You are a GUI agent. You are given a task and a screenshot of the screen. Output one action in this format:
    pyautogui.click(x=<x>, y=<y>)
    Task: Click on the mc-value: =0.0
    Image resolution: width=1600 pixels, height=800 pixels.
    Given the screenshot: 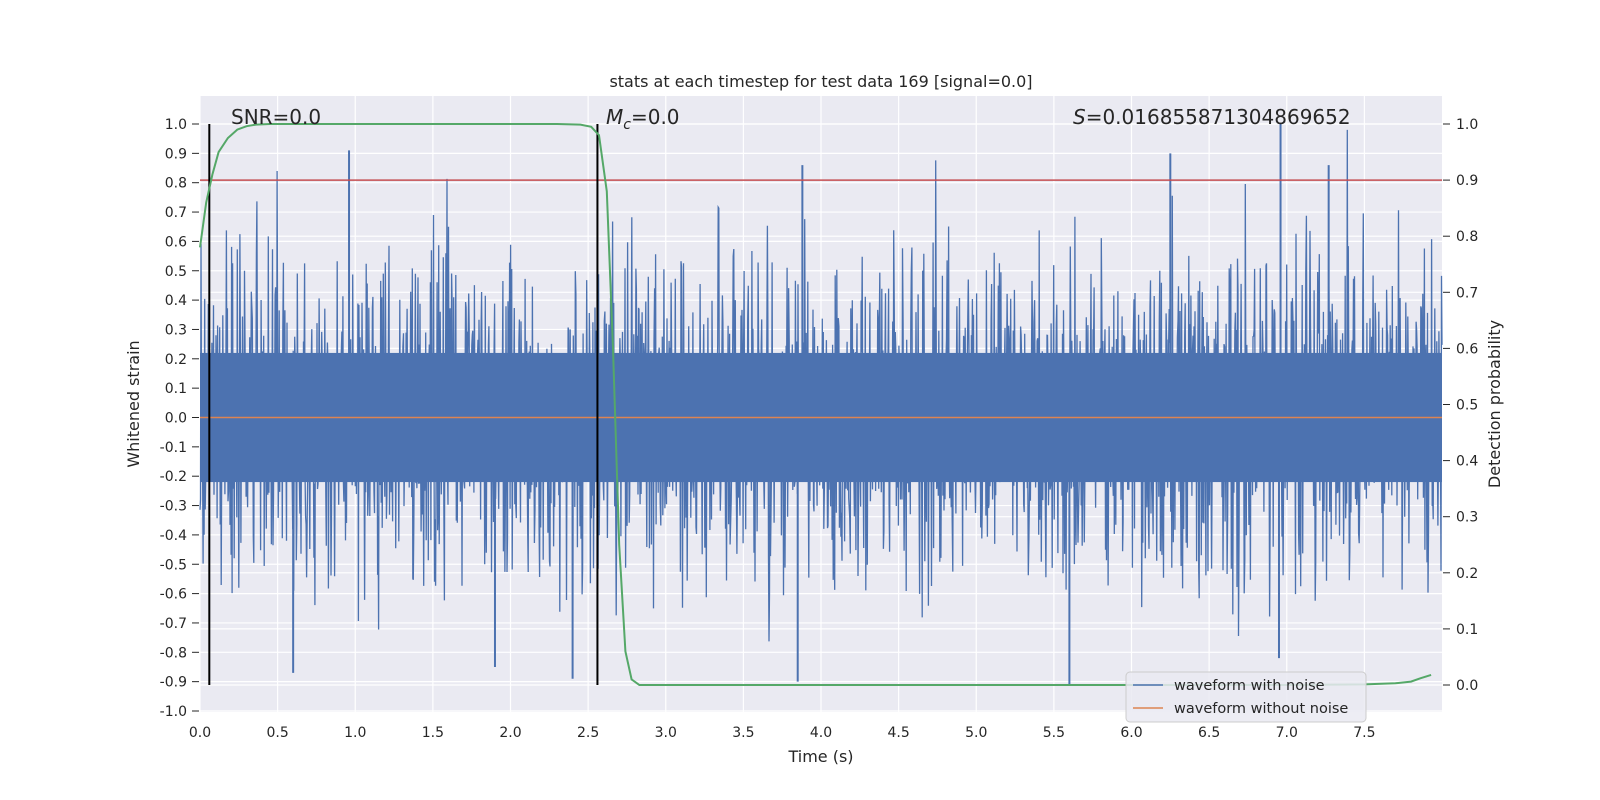 What is the action you would take?
    pyautogui.click(x=655, y=117)
    